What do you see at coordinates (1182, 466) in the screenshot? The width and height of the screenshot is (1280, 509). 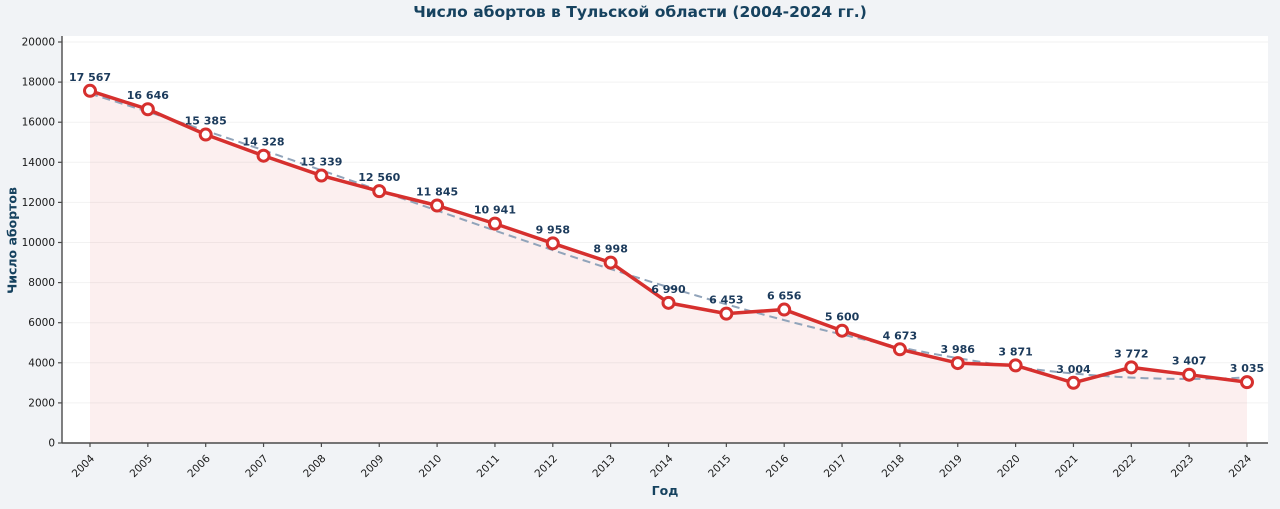 I see `x-tick-label: 2023` at bounding box center [1182, 466].